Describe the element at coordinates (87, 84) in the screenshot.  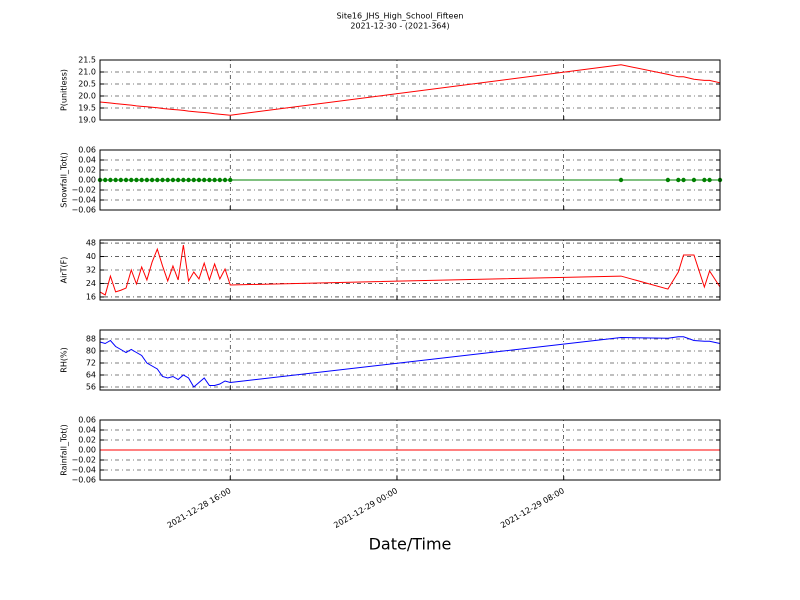
I see `y-tick-label: 20.5` at that location.